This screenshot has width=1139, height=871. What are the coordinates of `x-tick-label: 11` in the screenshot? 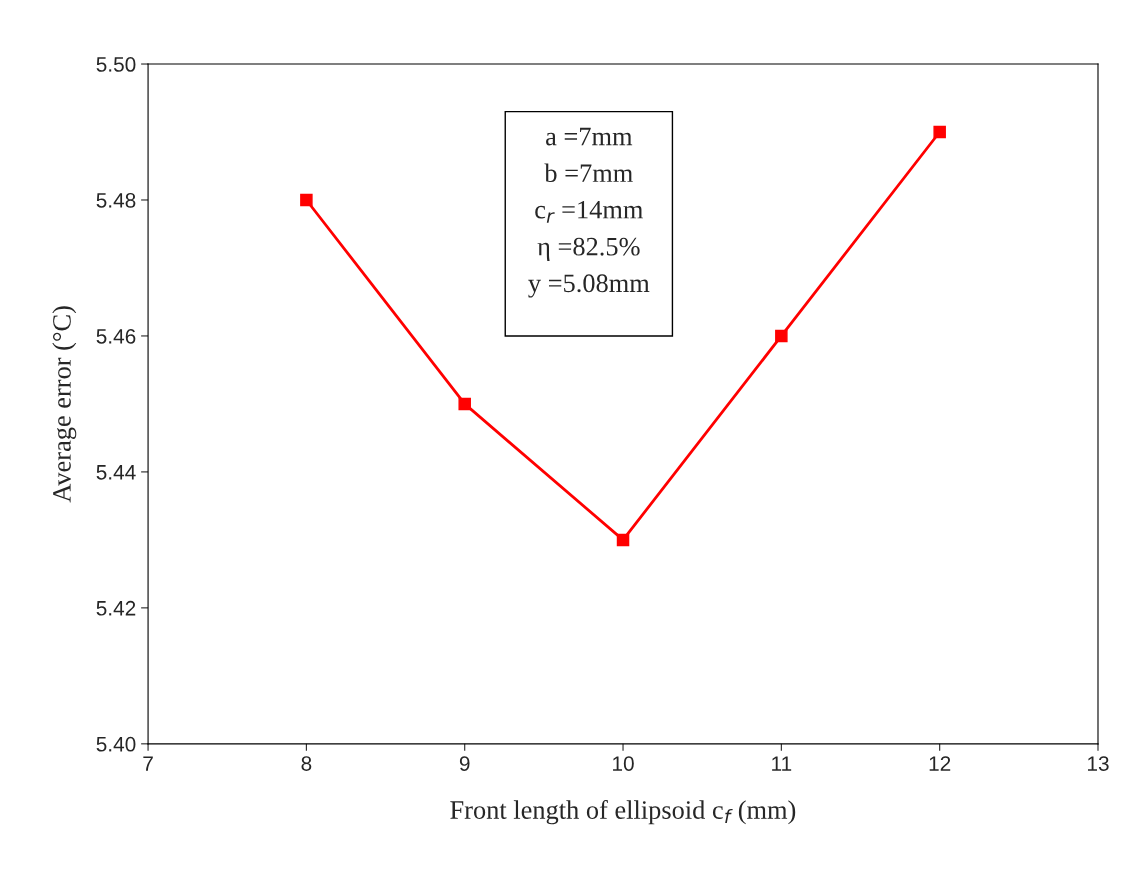 It's located at (782, 763).